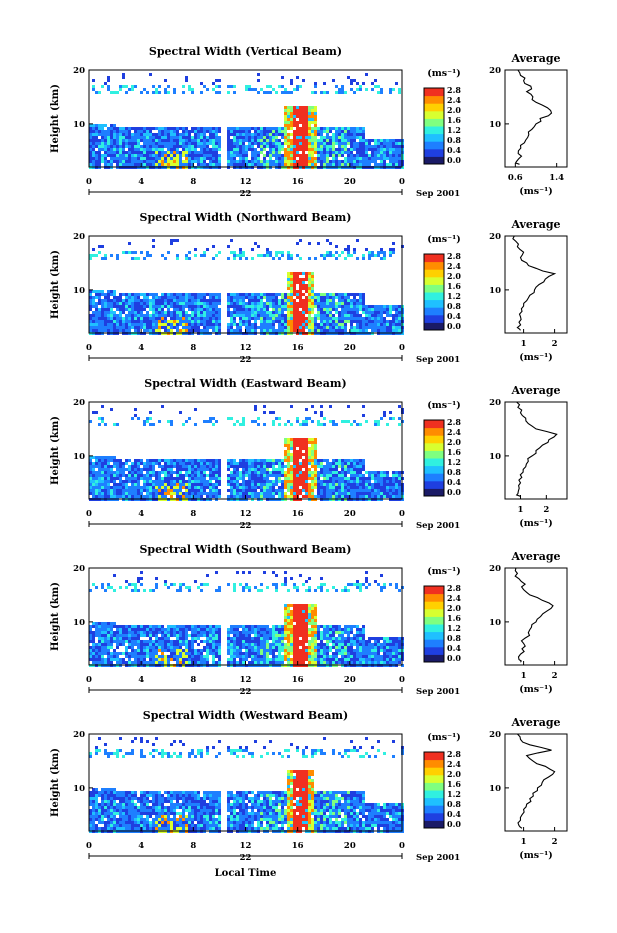 The width and height of the screenshot is (617, 933). Describe the element at coordinates (454, 120) in the screenshot. I see `colorbar-label: 1.6` at that location.